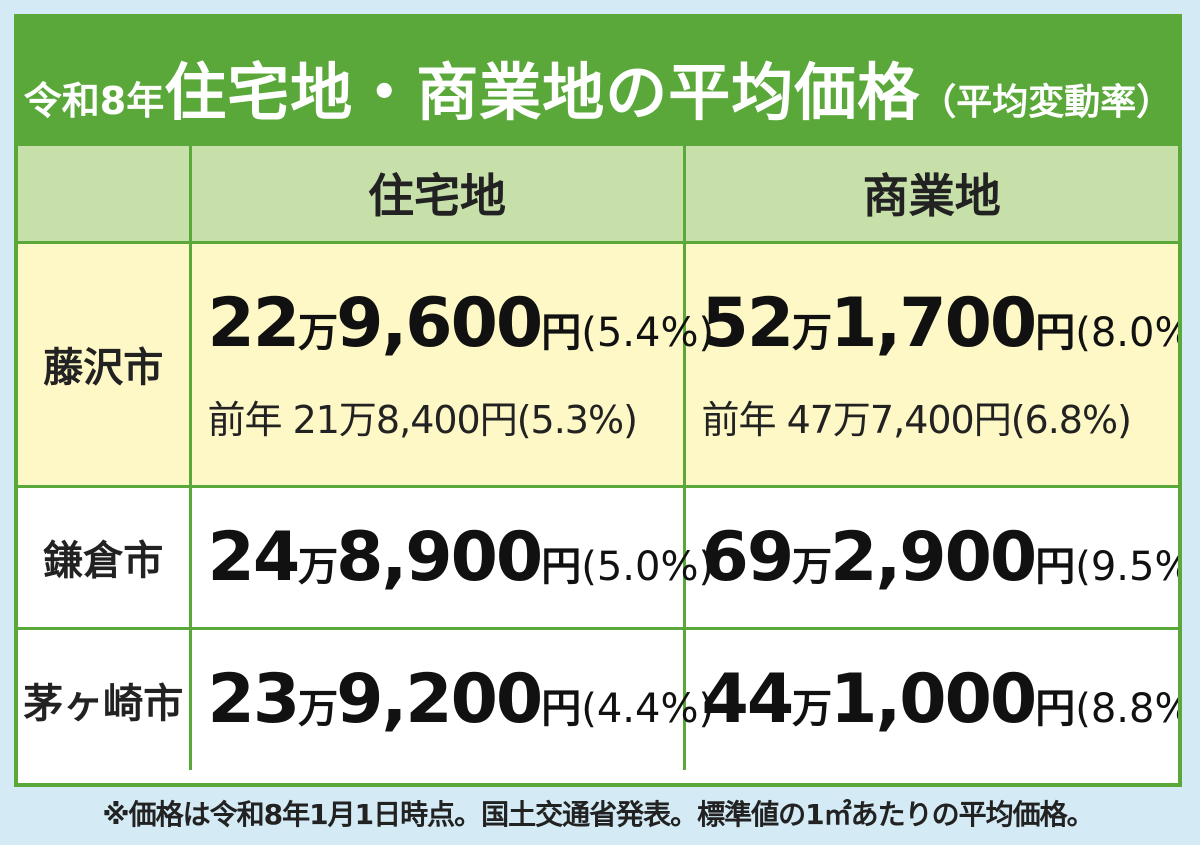 The width and height of the screenshot is (1200, 845). I want to click on header-commercial: 商業地, so click(930, 195).